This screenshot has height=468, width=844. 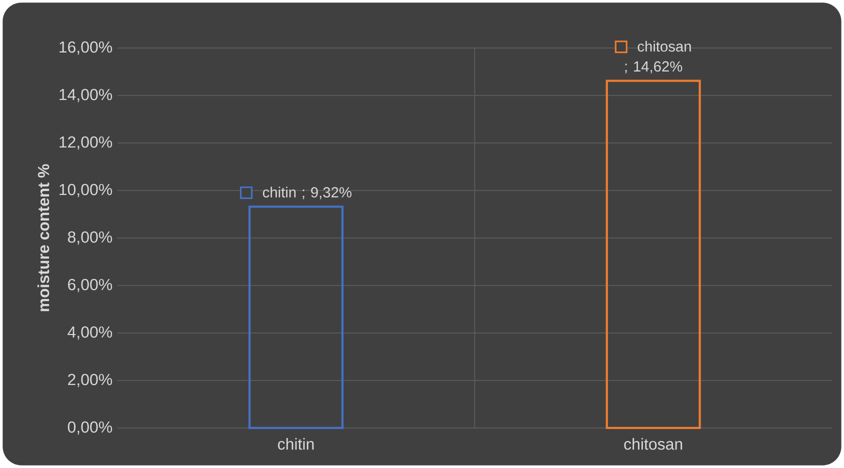 What do you see at coordinates (86, 143) in the screenshot?
I see `y-tick-label: 12,00%` at bounding box center [86, 143].